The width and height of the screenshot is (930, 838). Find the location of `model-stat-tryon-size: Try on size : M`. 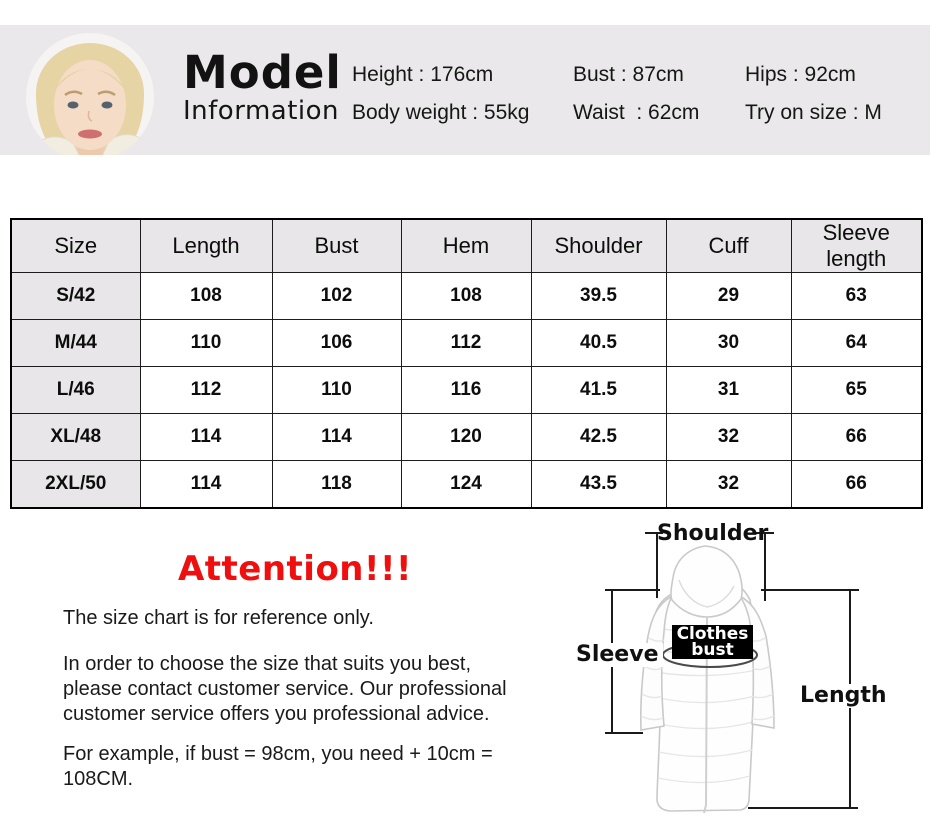

model-stat-tryon-size: Try on size : M is located at coordinates (813, 112).